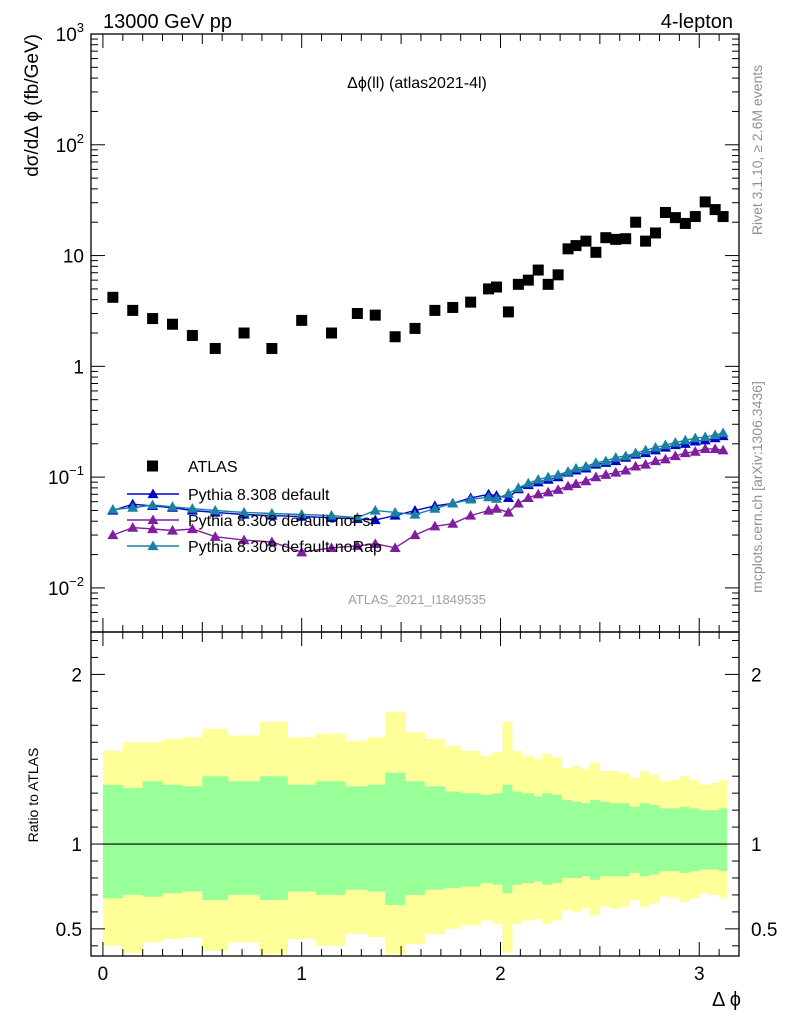 This screenshot has height=1024, width=786. What do you see at coordinates (76, 675) in the screenshot?
I see `ratio-y-tick-label: 2` at bounding box center [76, 675].